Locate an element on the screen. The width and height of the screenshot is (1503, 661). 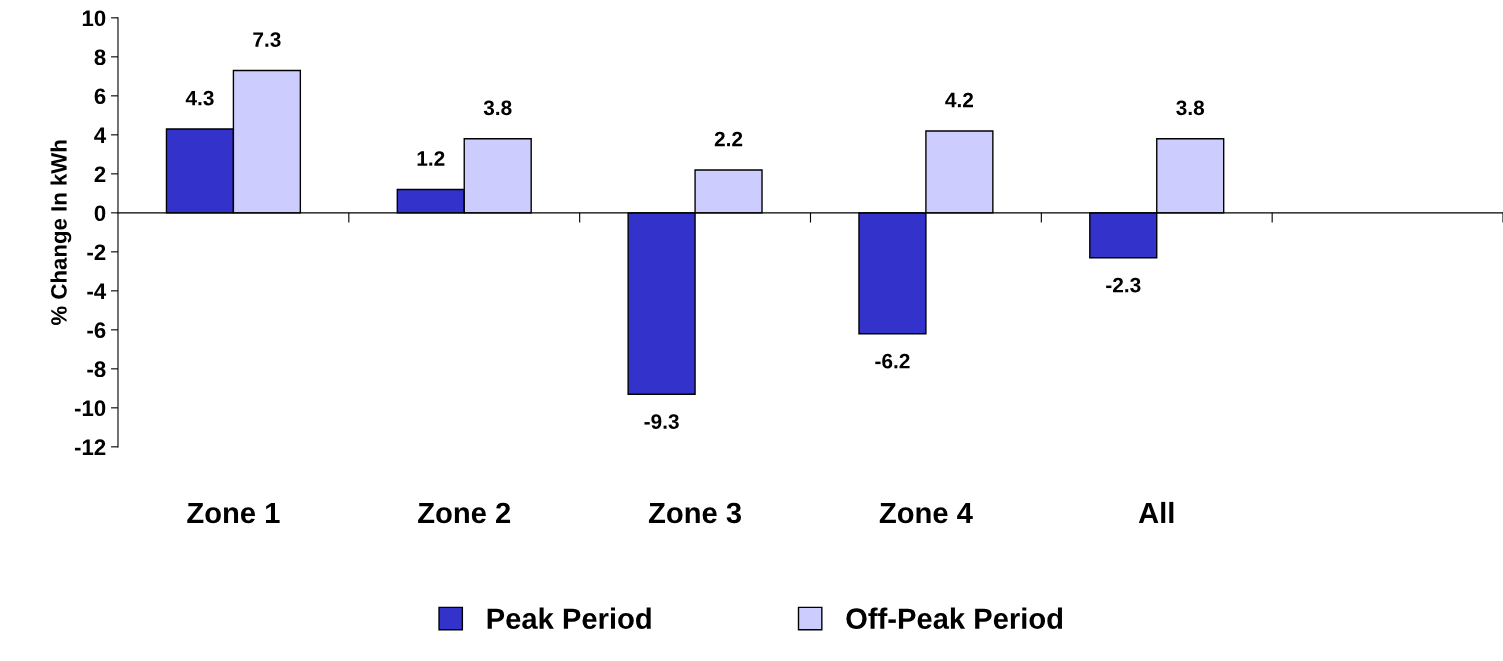
data-label: -9.3 is located at coordinates (661, 421).